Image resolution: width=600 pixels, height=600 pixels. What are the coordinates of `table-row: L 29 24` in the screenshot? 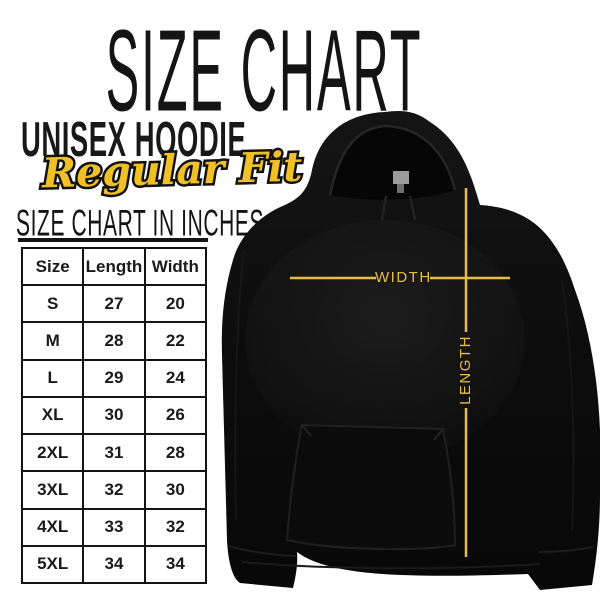 It's located at (114, 378).